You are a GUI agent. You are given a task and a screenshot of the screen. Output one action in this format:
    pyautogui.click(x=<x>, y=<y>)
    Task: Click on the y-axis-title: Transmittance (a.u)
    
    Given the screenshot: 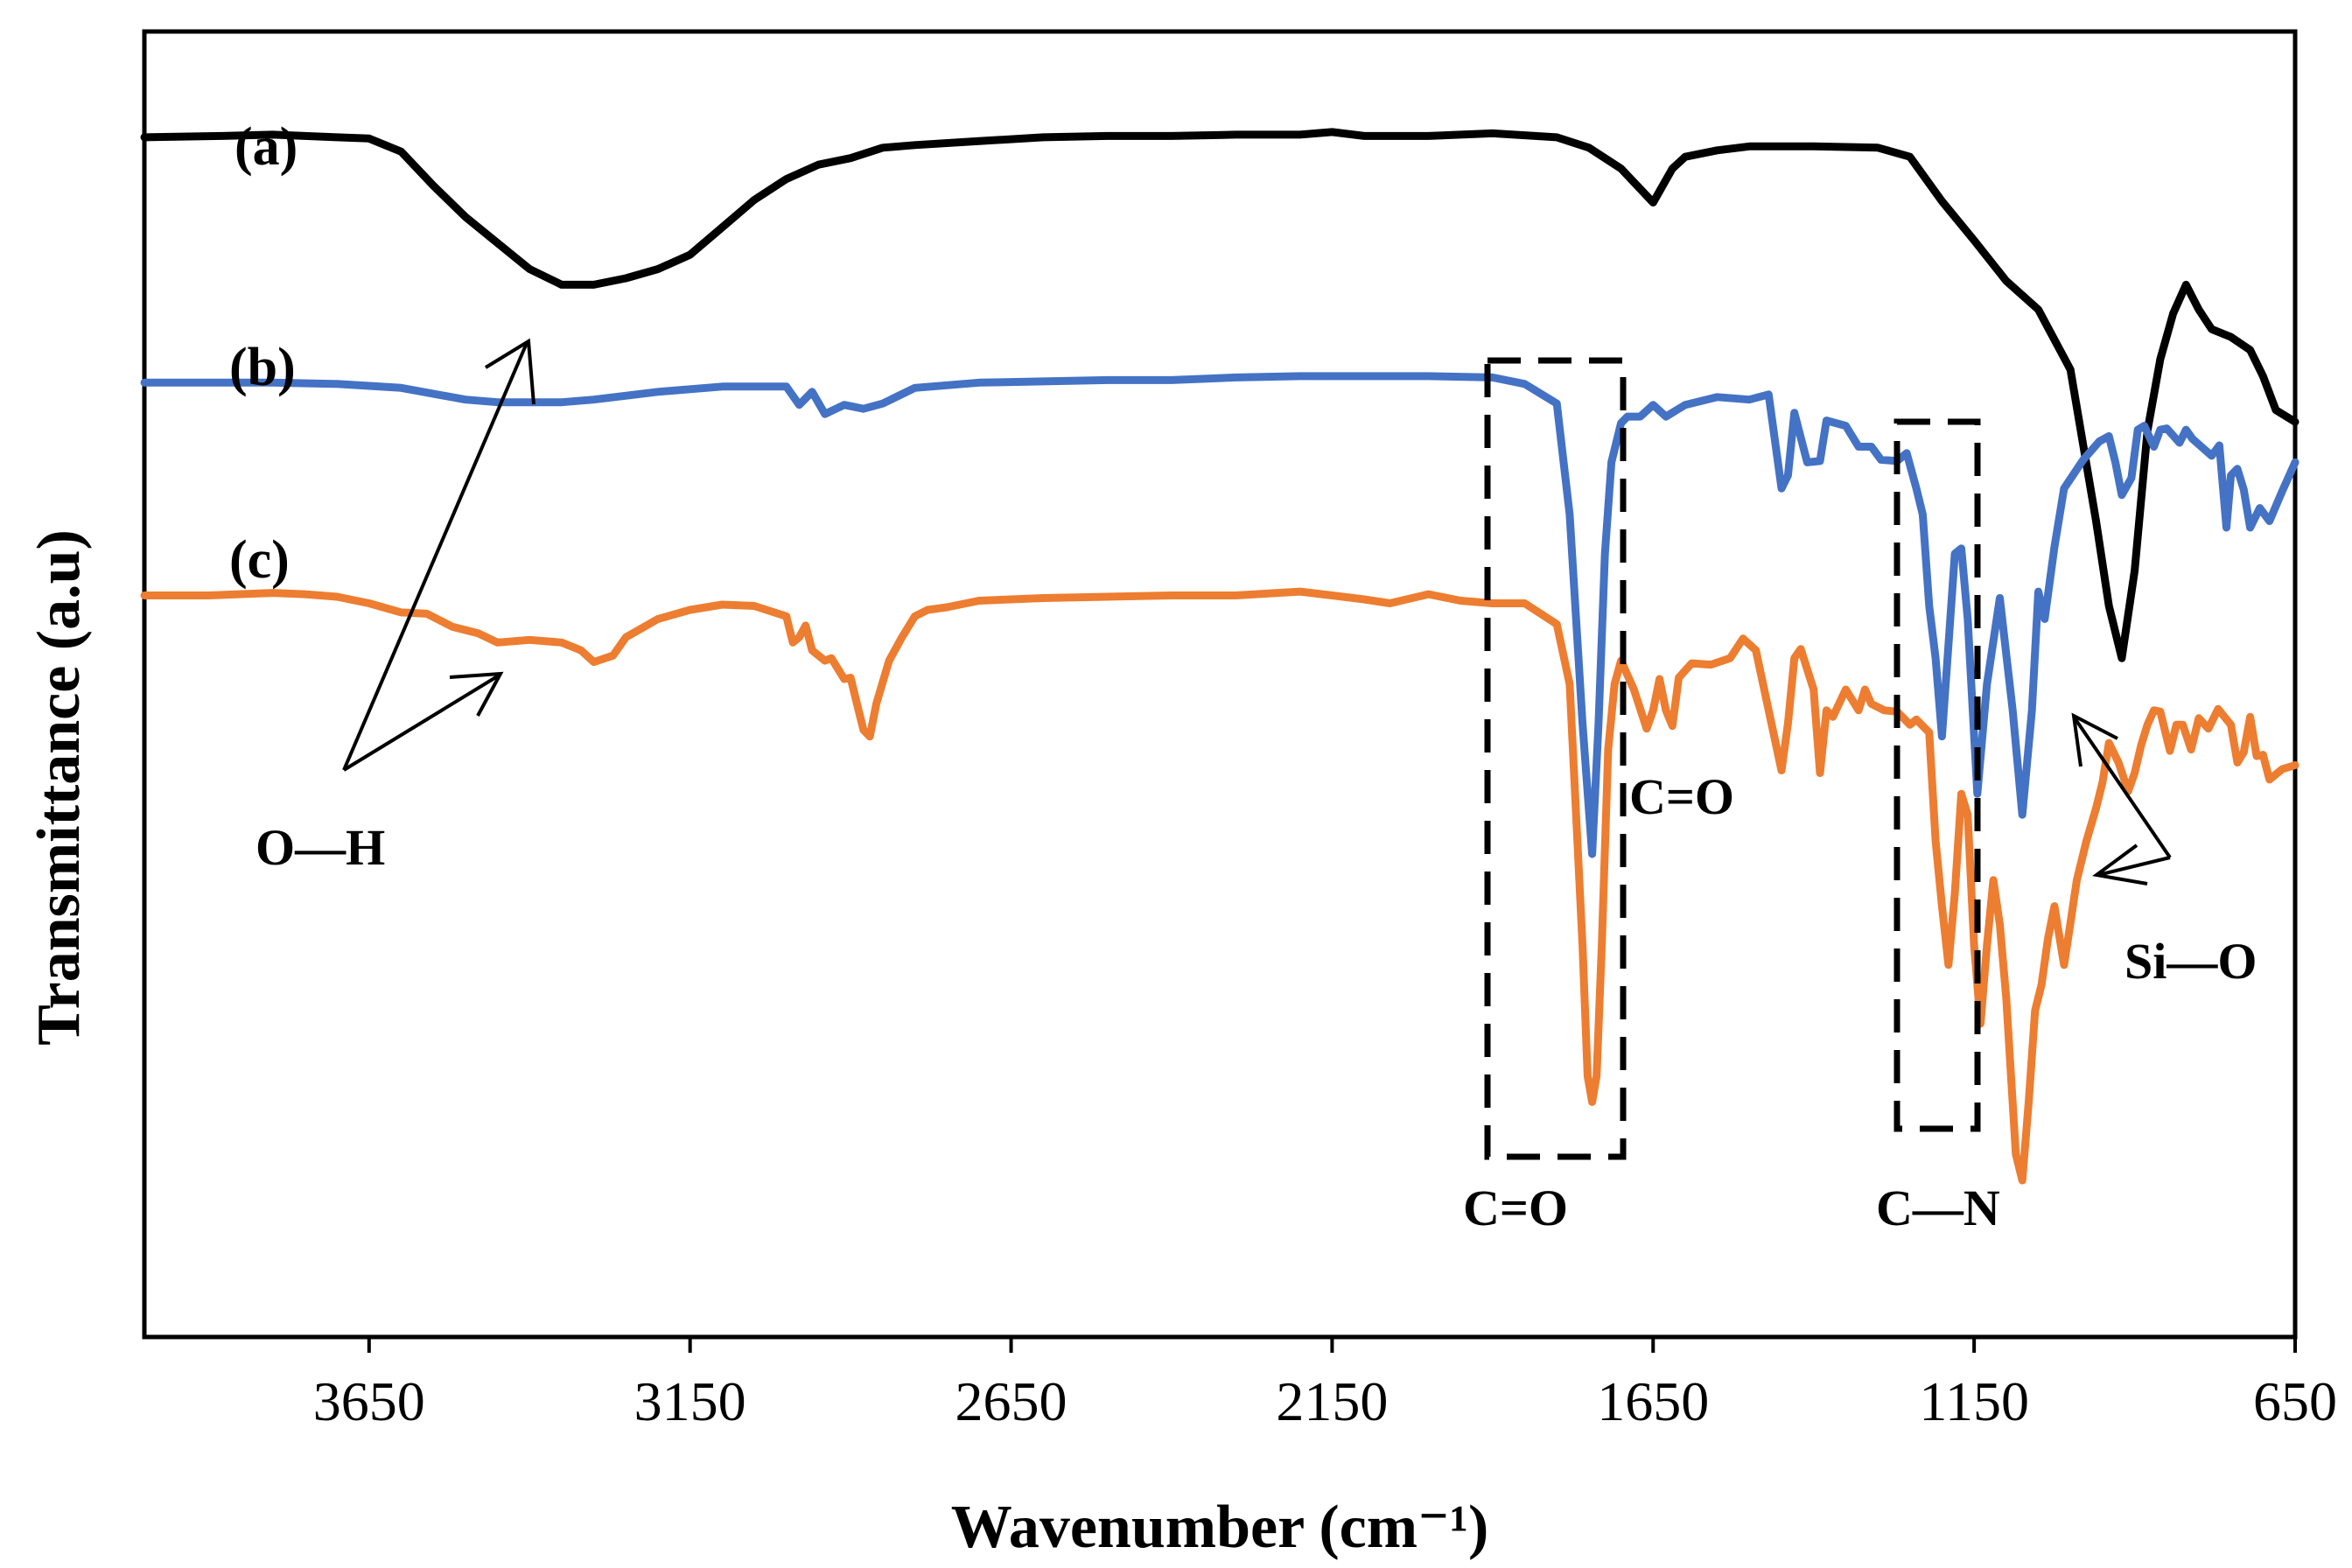 What is the action you would take?
    pyautogui.click(x=59, y=787)
    